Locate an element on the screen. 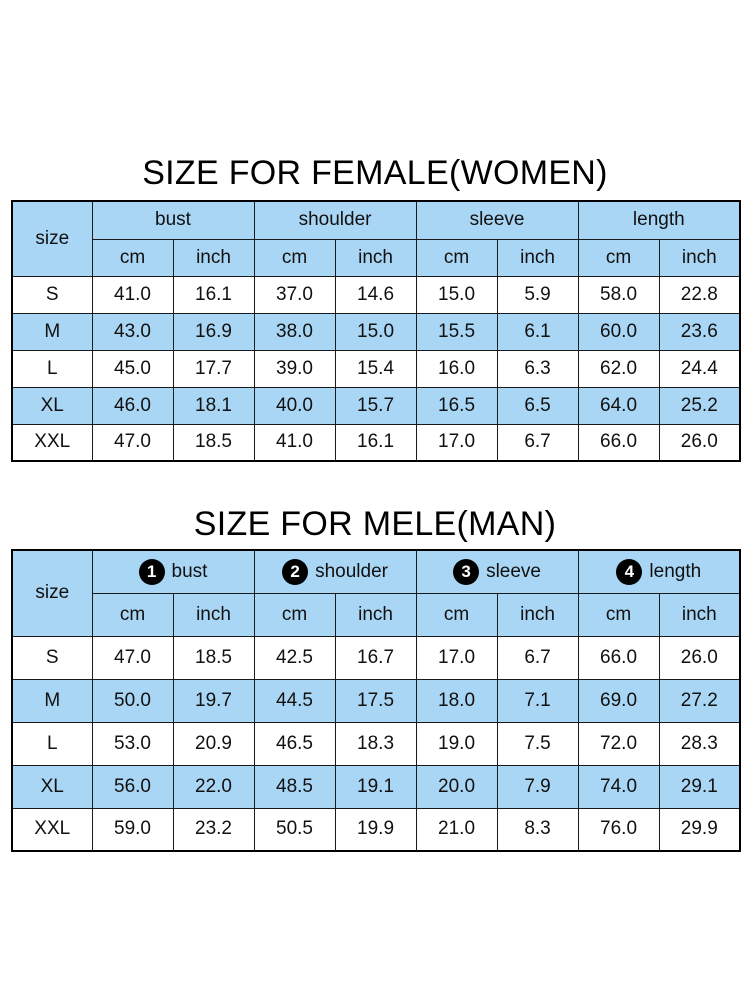 The width and height of the screenshot is (750, 1000). measurement-cell: 69.0 is located at coordinates (618, 700).